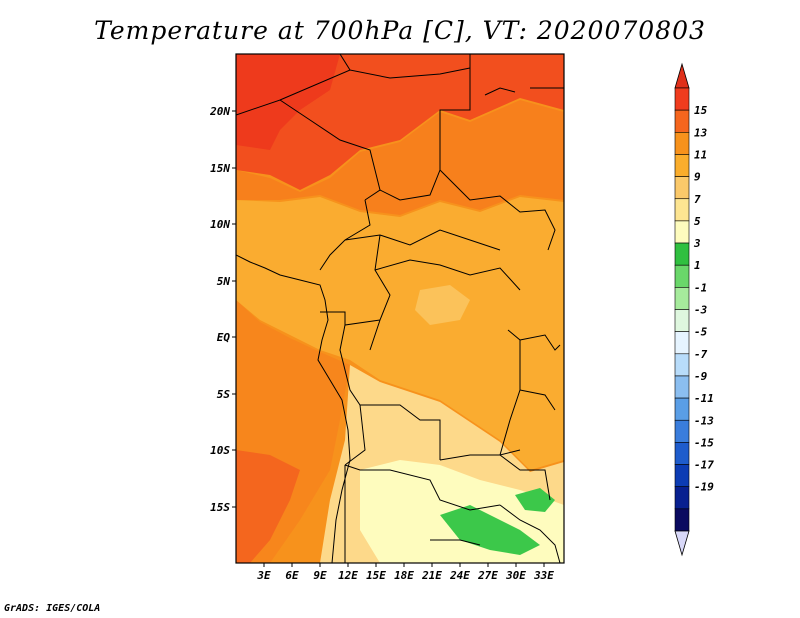 The height and width of the screenshot is (618, 800). What do you see at coordinates (704, 487) in the screenshot?
I see `colorbar-label: -19` at bounding box center [704, 487].